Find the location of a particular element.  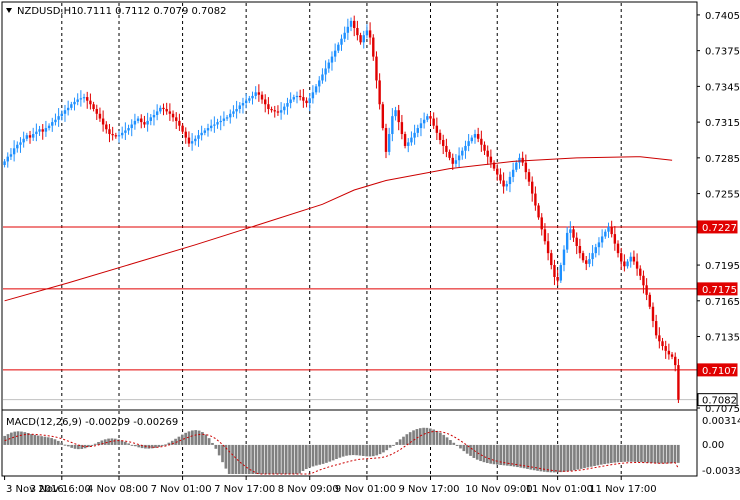

price-label-box is located at coordinates (717, 370).